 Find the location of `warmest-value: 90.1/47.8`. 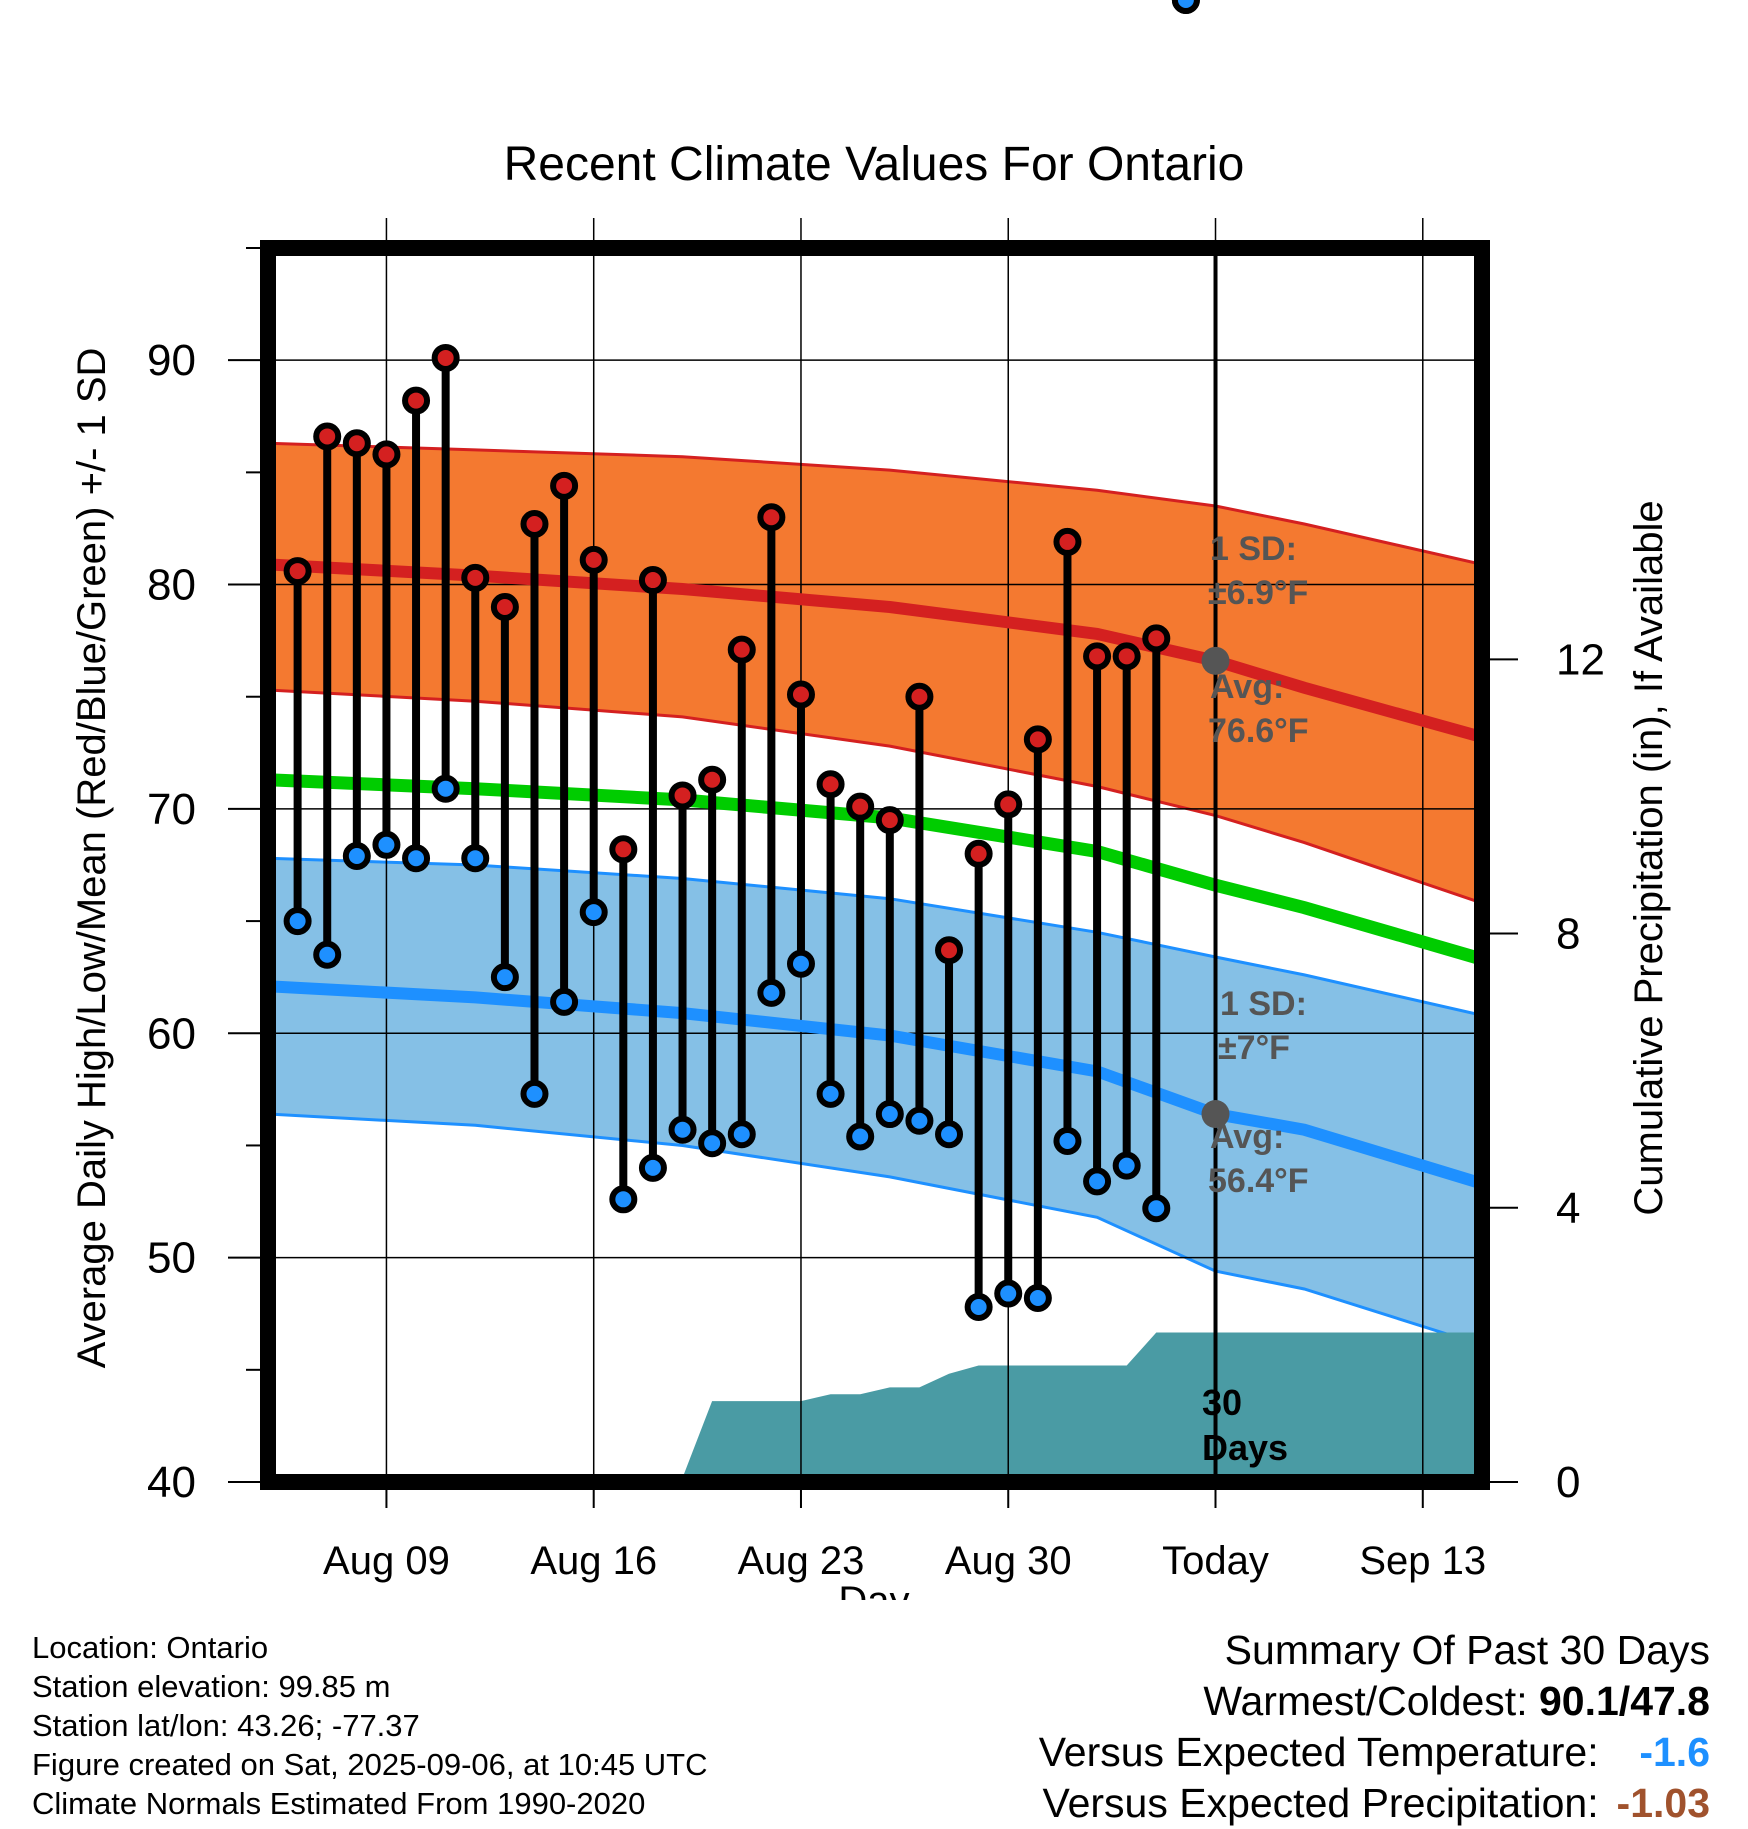

warmest-value: 90.1/47.8 is located at coordinates (1624, 1701).